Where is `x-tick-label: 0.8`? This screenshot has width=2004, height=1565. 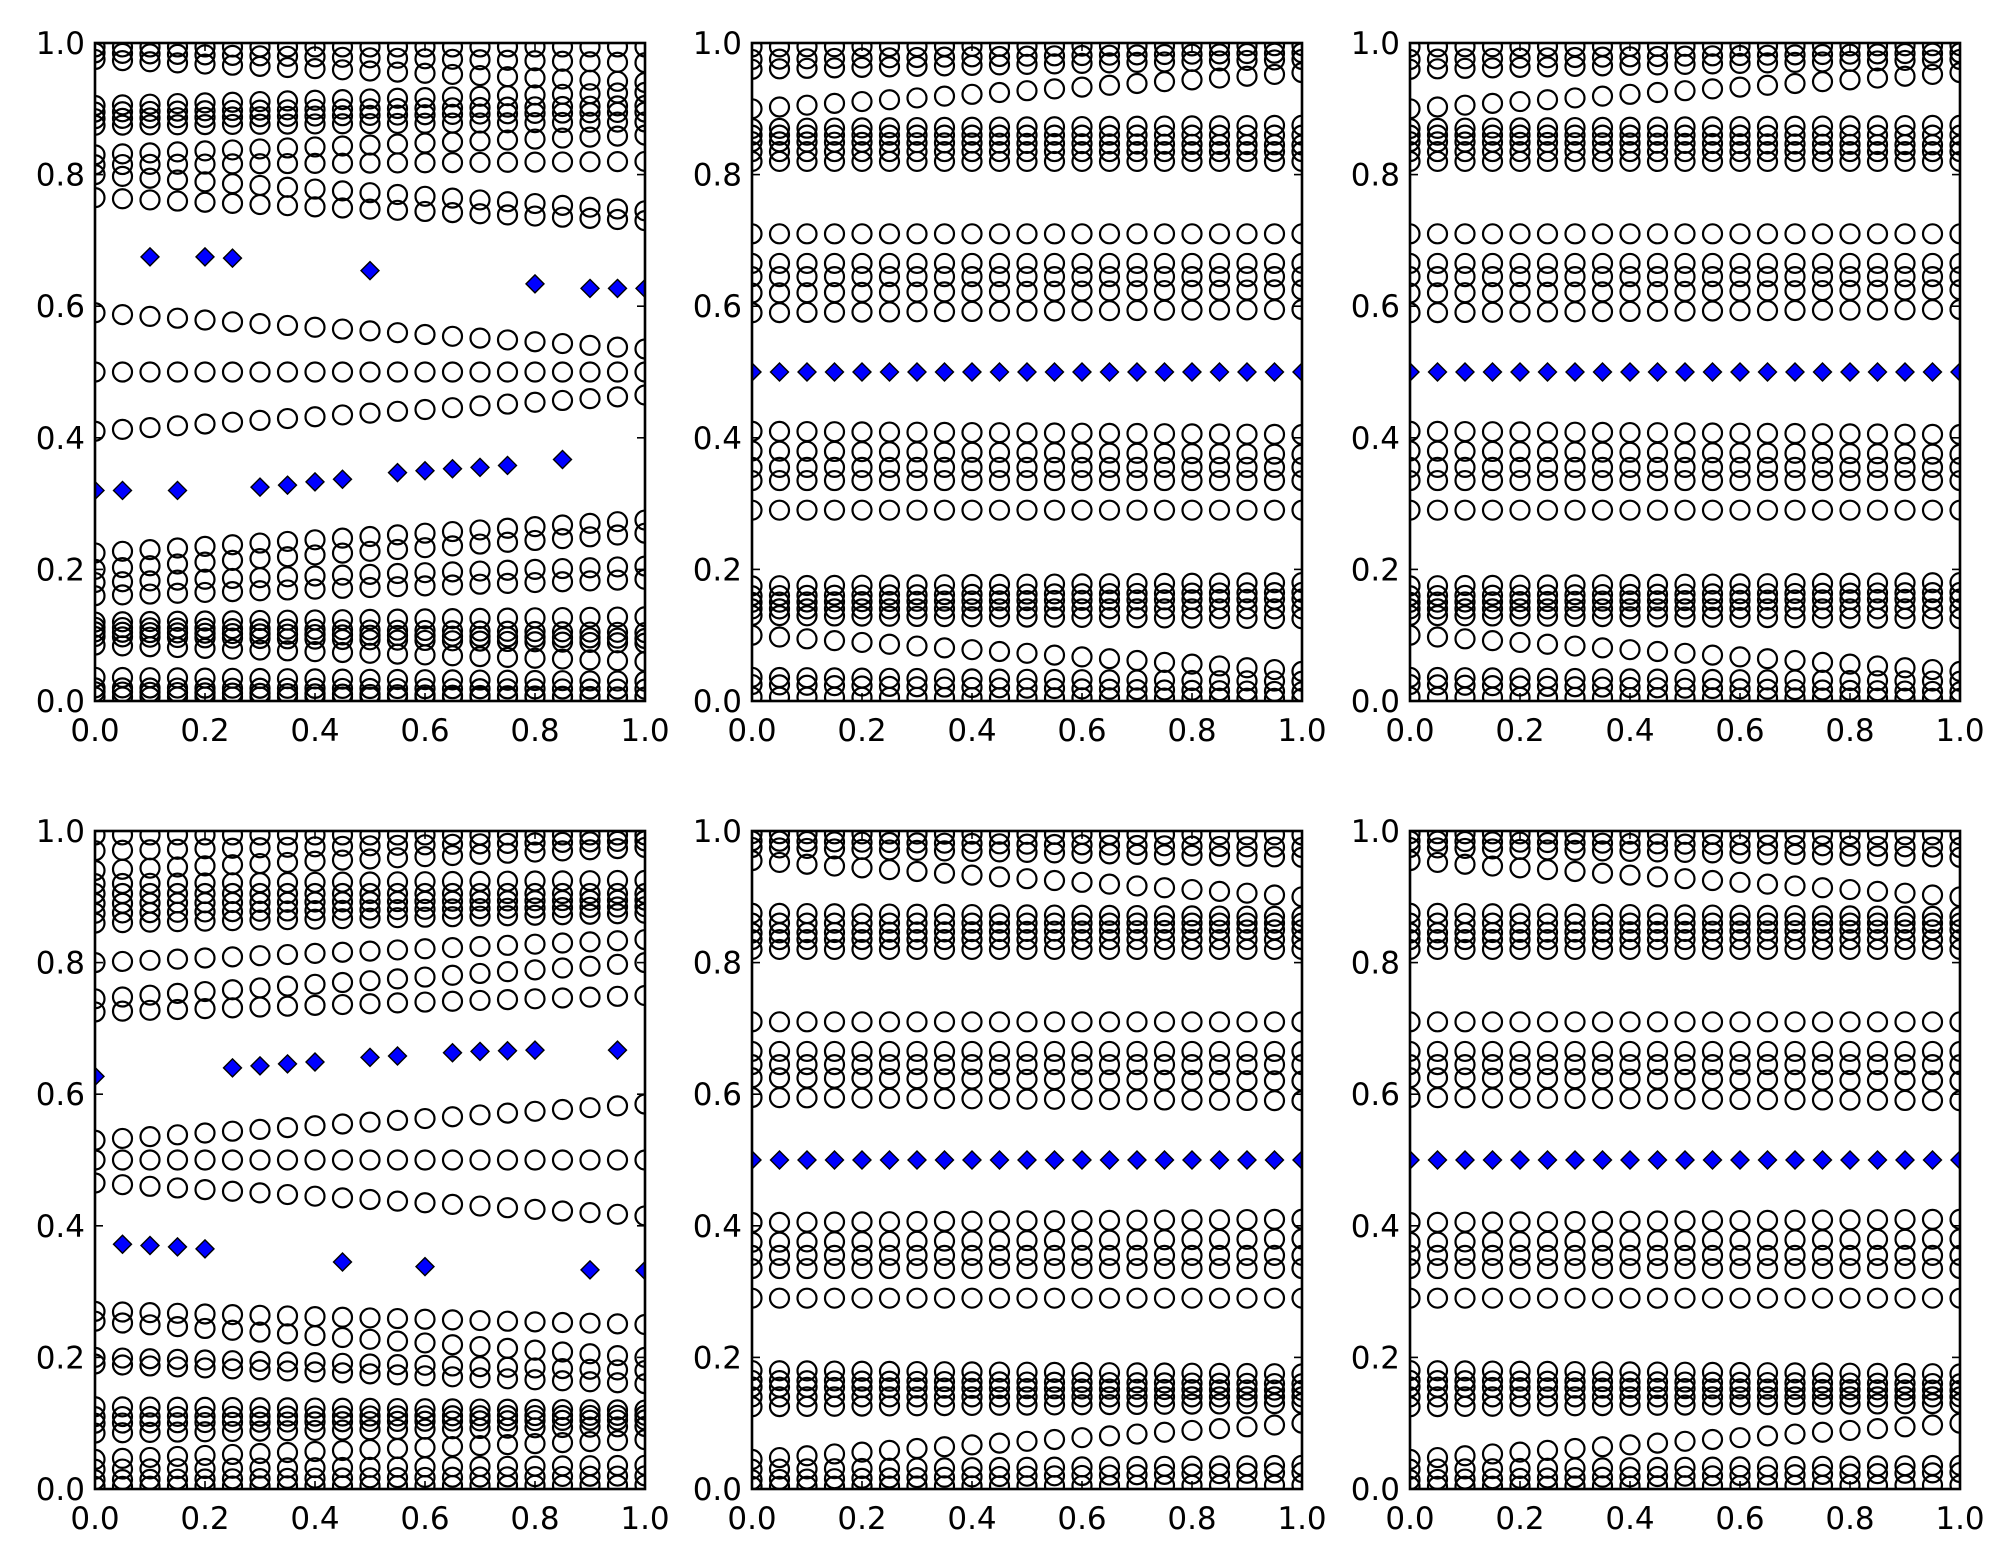 x-tick-label: 0.8 is located at coordinates (534, 731).